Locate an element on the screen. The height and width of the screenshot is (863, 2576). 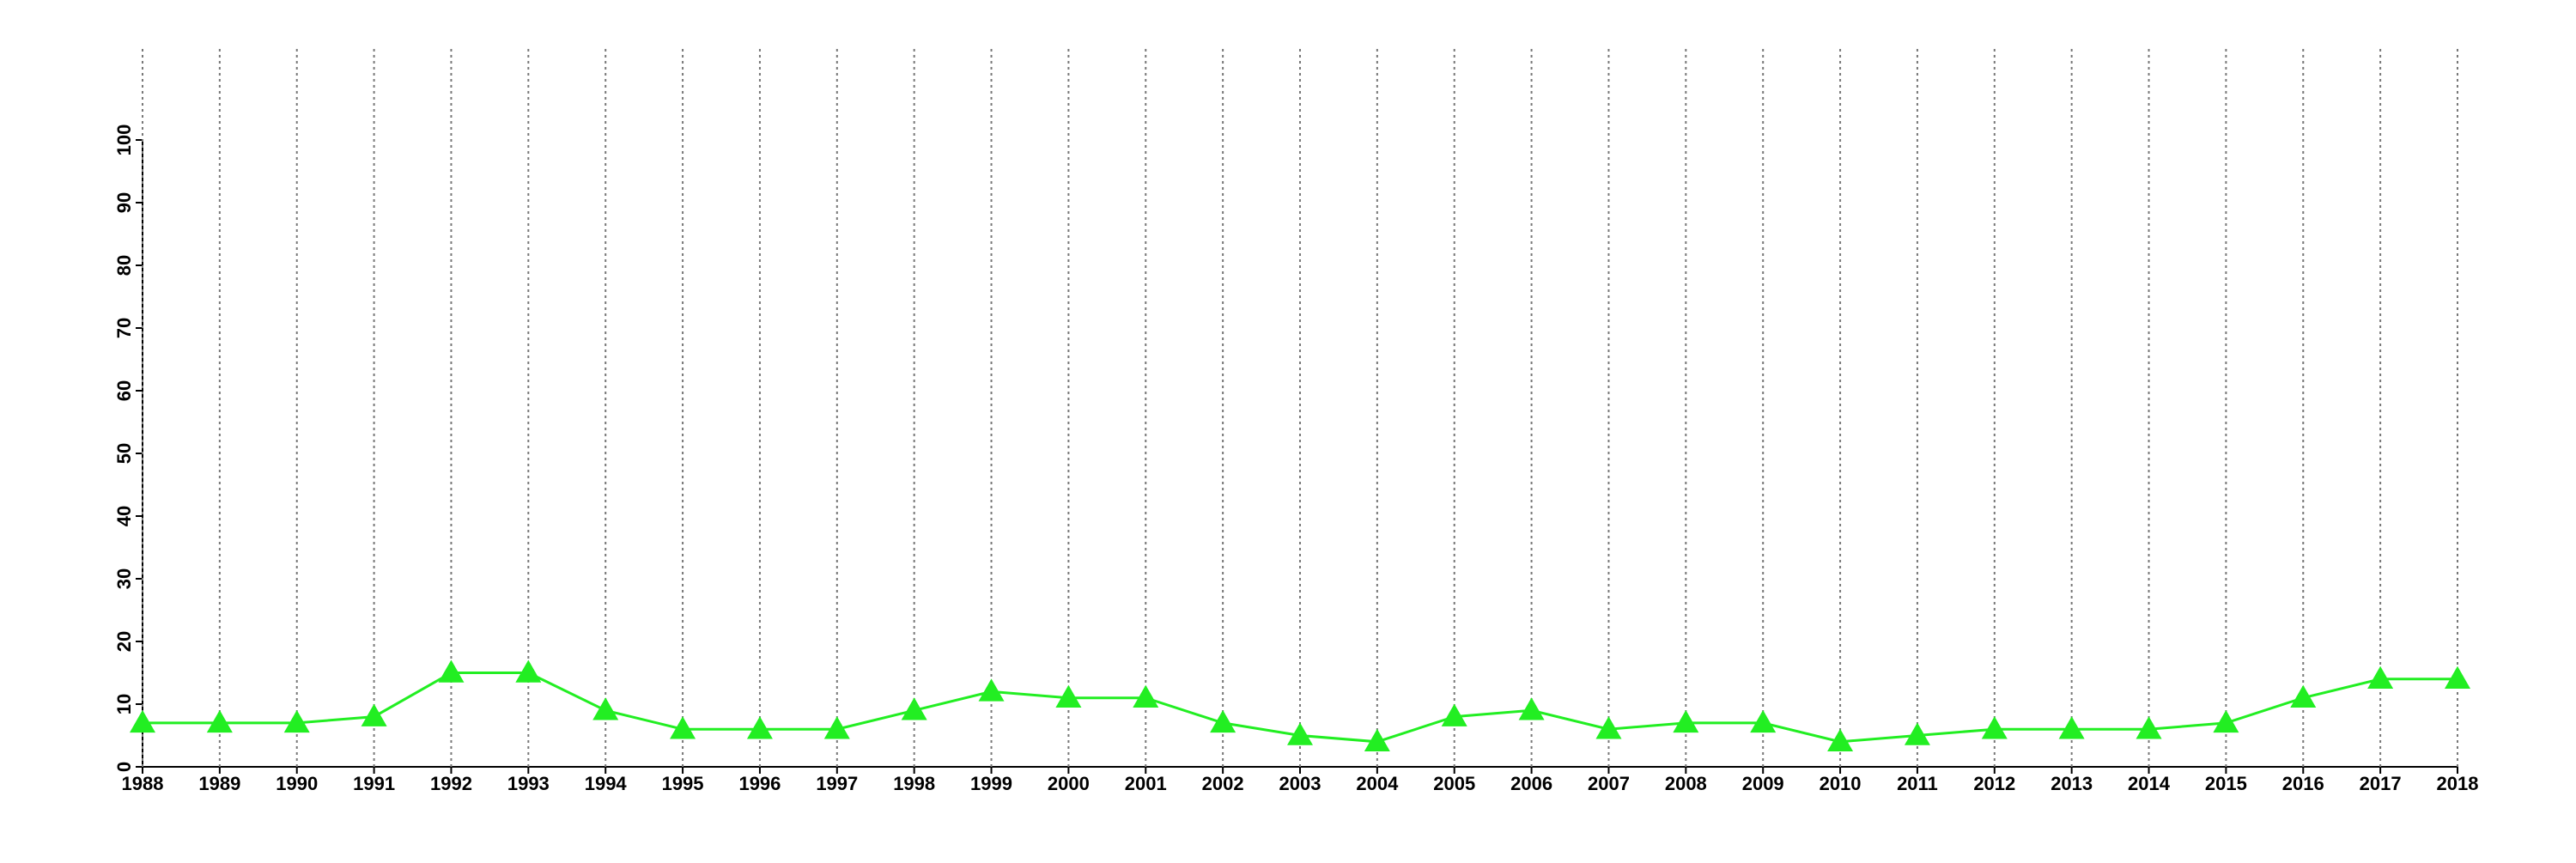
x-tick-label: 2000 is located at coordinates (1069, 784).